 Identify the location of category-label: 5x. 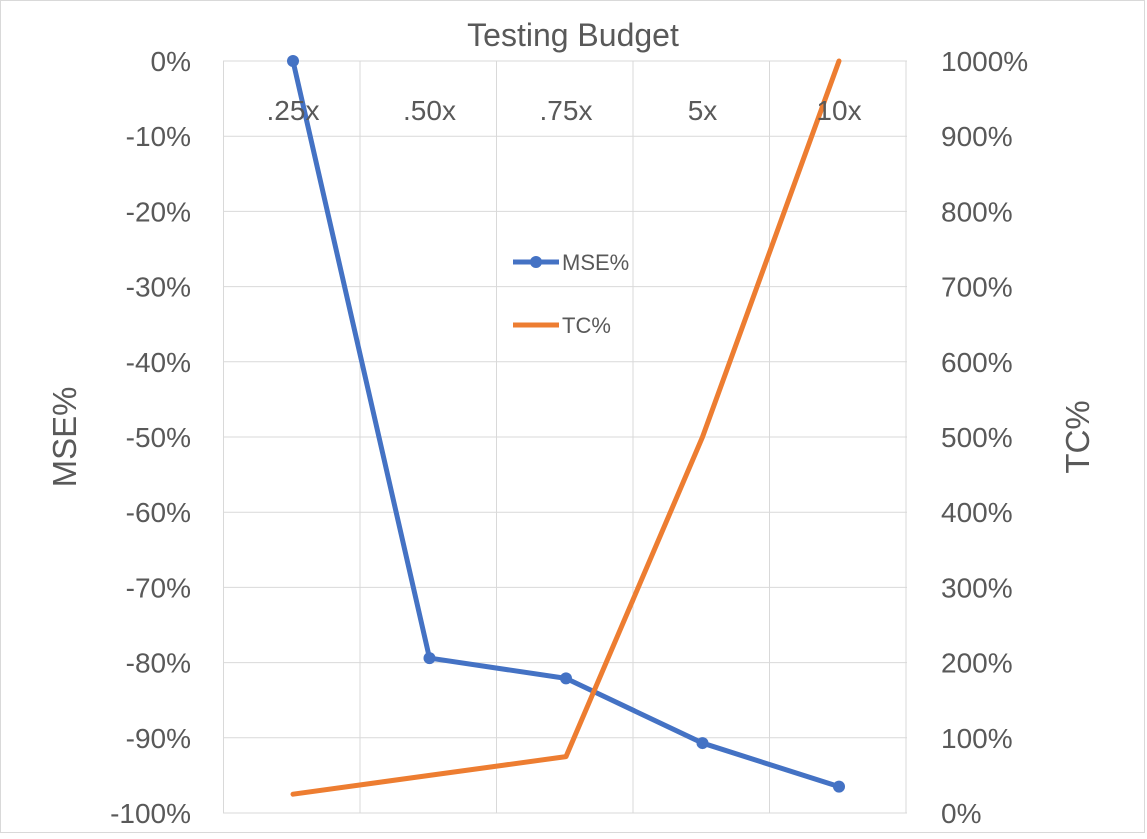
(703, 110).